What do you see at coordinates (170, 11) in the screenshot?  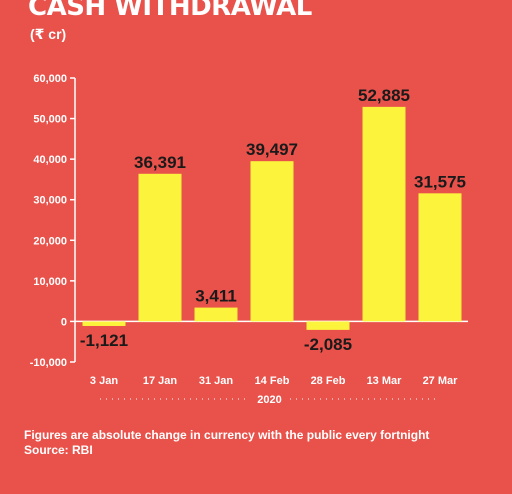 I see `chart-title: CASH WITHDRAWAL` at bounding box center [170, 11].